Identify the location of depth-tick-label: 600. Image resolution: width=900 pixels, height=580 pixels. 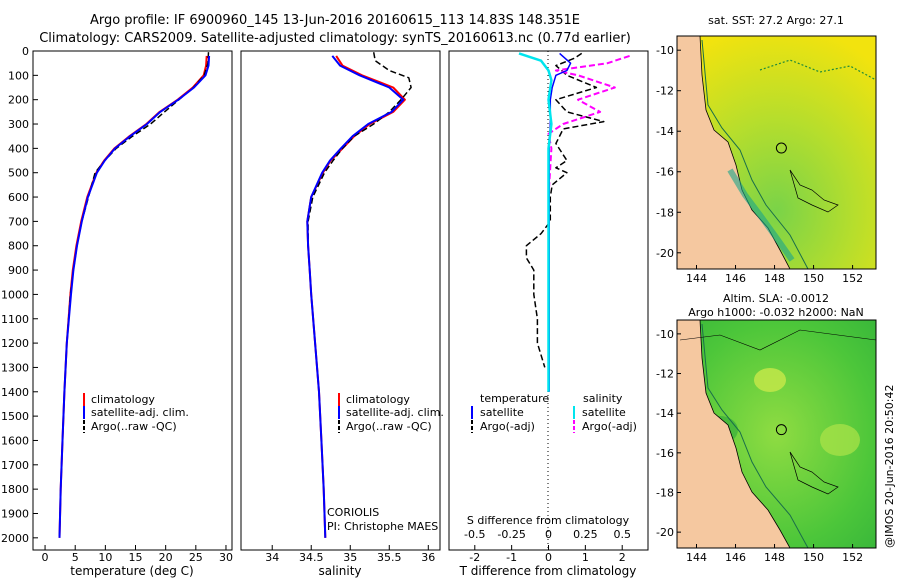
(18, 197).